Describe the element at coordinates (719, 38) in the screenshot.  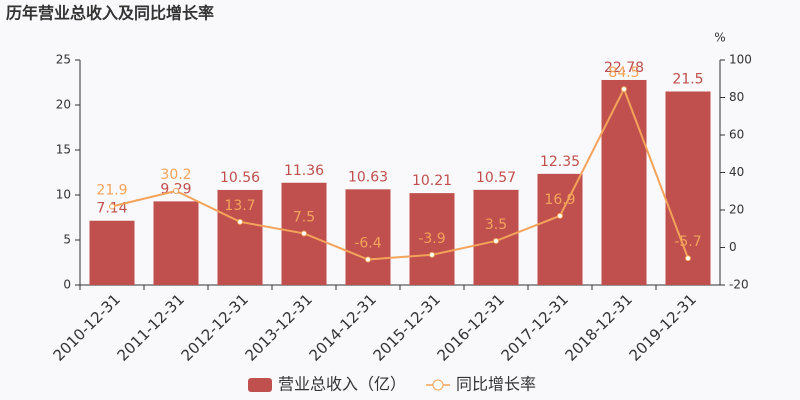
I see `y2-axis-label: %` at that location.